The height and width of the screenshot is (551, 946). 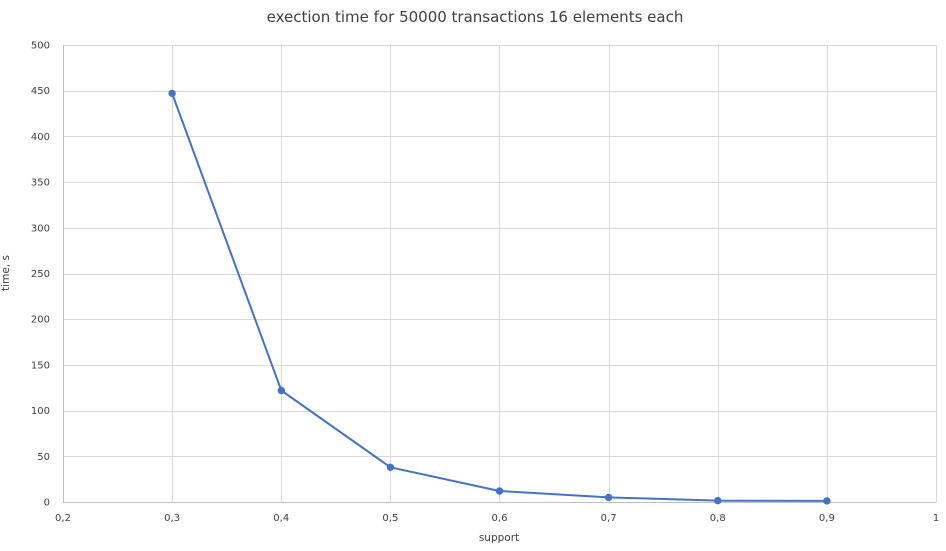 I want to click on y-tick-label: 0, so click(x=47, y=503).